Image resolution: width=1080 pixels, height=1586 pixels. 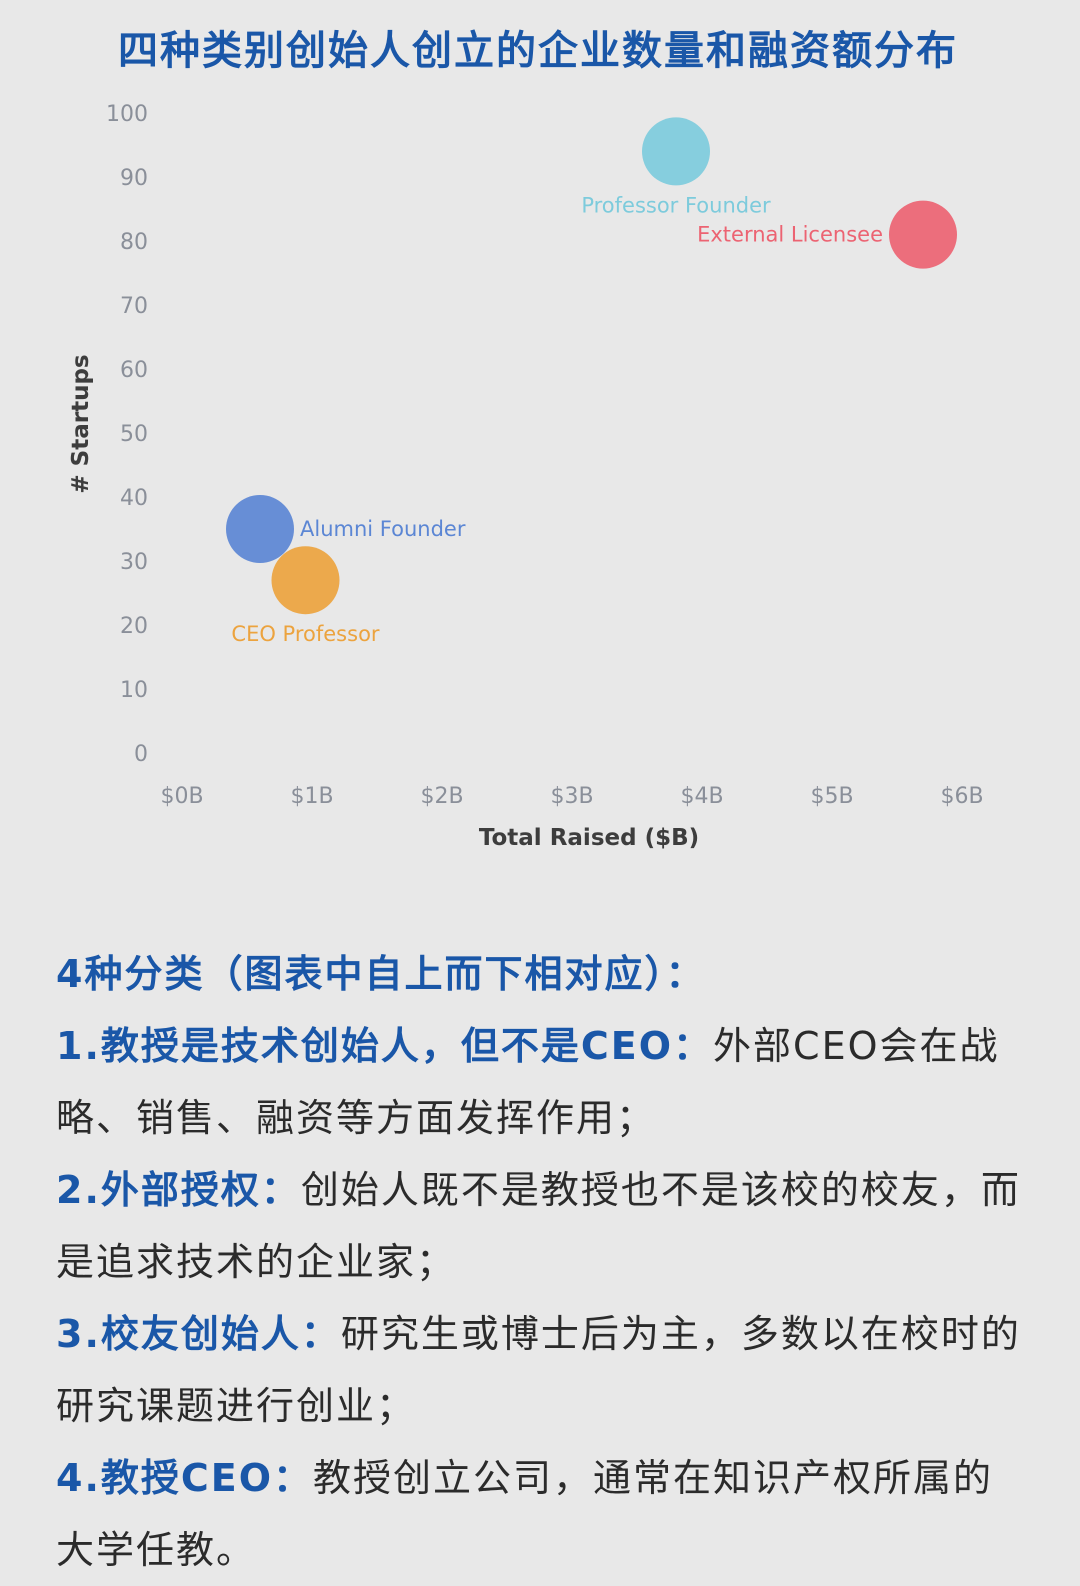 I want to click on y-tick-label: 50, so click(x=134, y=434).